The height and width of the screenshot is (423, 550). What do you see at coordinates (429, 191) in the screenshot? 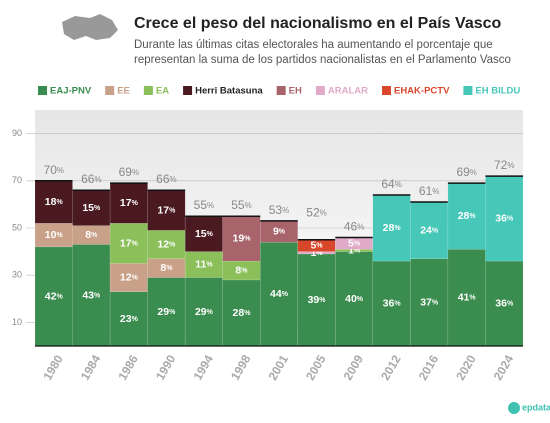
I see `total-label: 61%` at bounding box center [429, 191].